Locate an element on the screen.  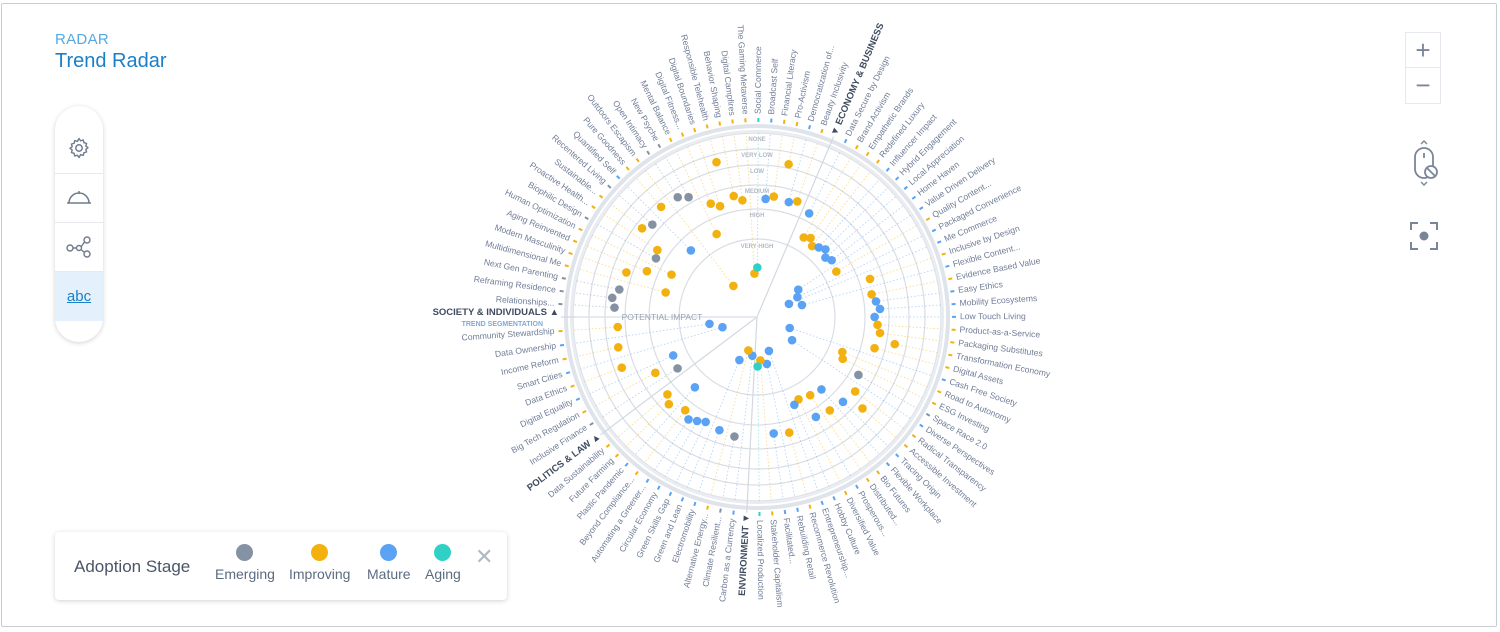
text-labels-icon: abc is located at coordinates (79, 296).